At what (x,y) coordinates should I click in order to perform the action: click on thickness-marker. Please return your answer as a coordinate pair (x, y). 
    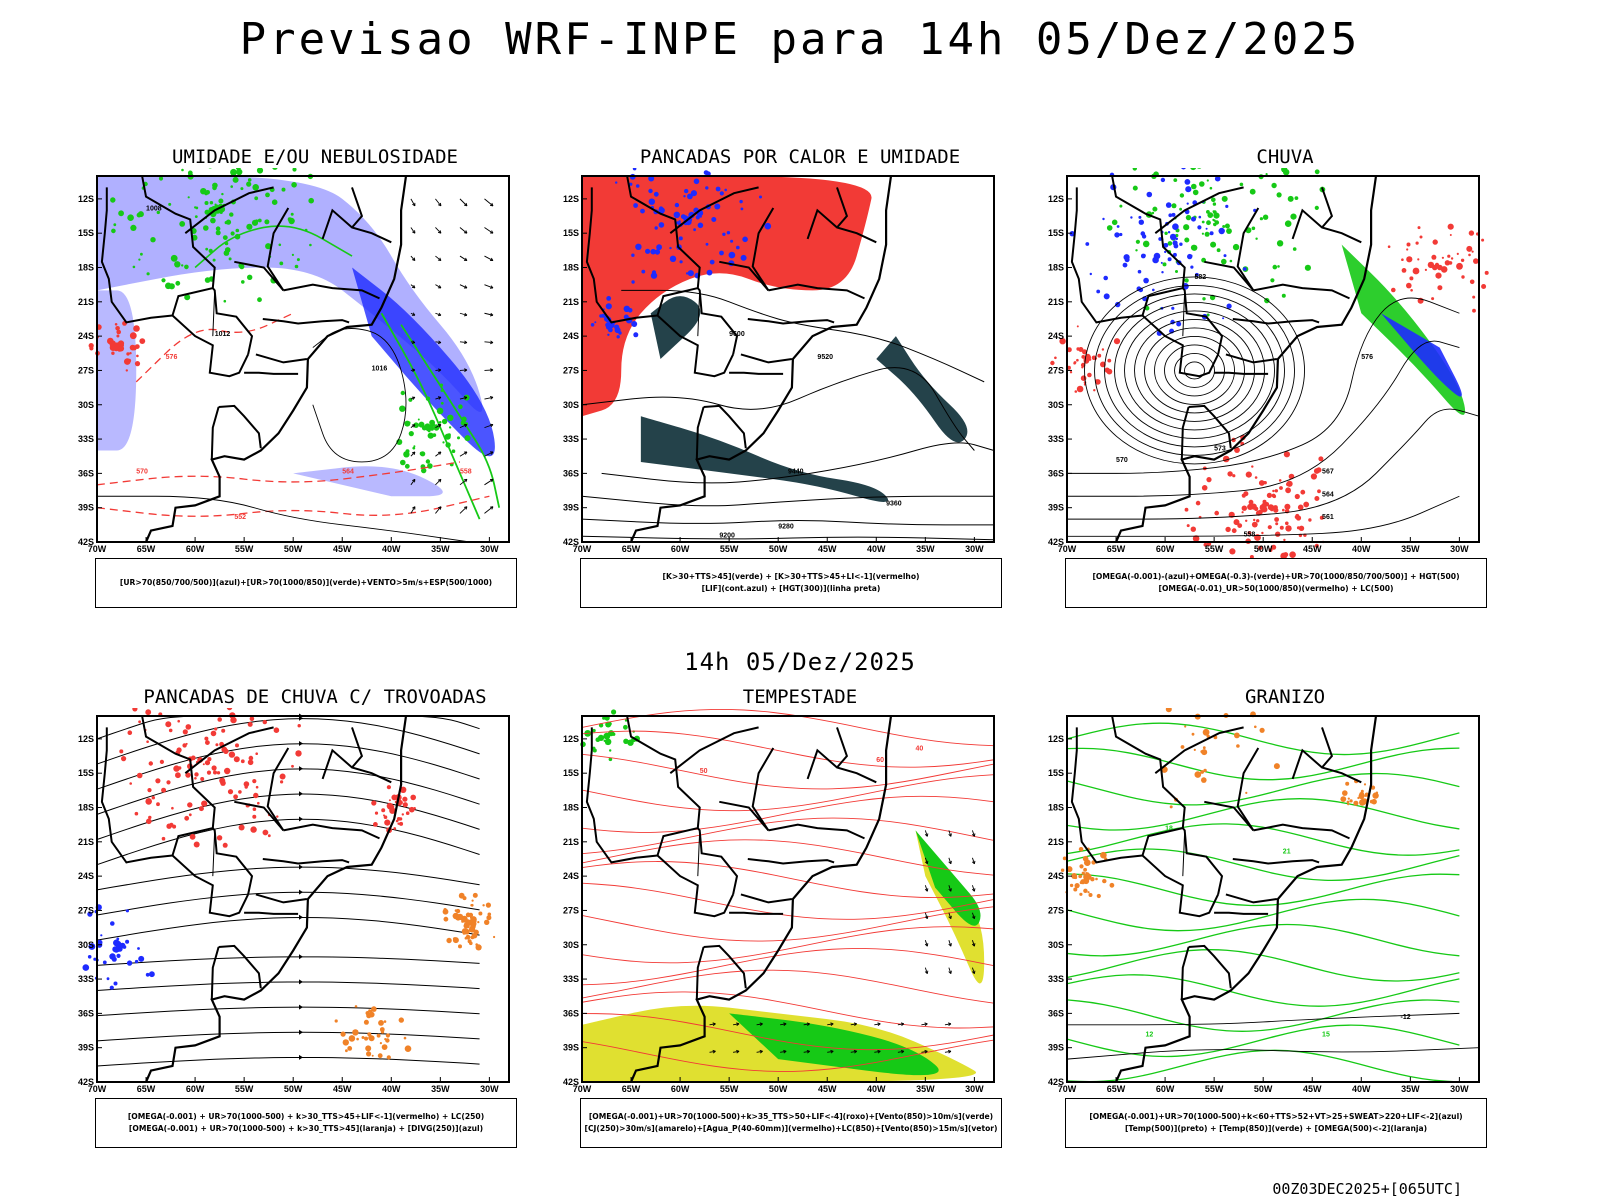
    Looking at the image, I should click on (133, 336).